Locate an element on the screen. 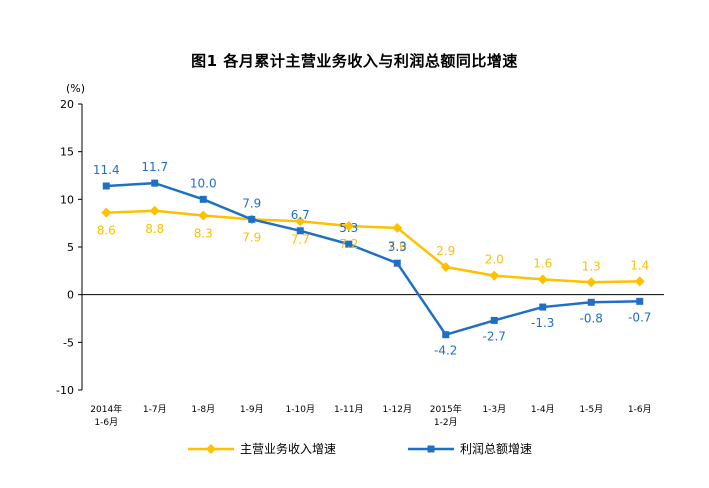 The width and height of the screenshot is (709, 488). chart-title: 图1 各月累计主营业务收入与利润总额同比增速 is located at coordinates (354, 61).